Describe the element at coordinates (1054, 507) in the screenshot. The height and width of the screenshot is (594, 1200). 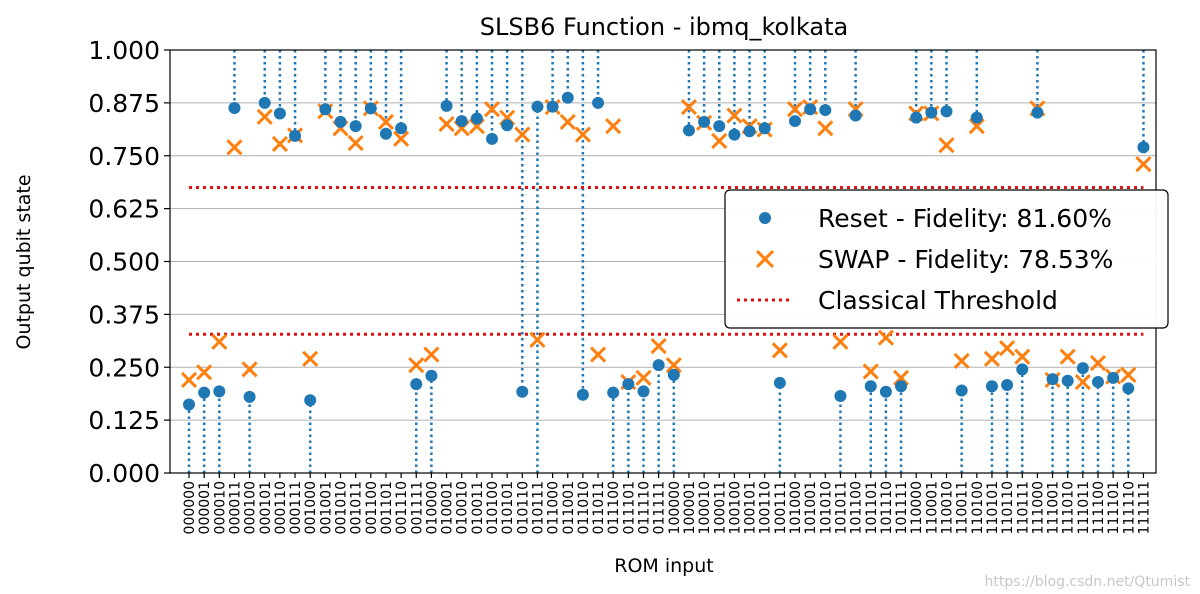
I see `x-tick-label: 111001` at that location.